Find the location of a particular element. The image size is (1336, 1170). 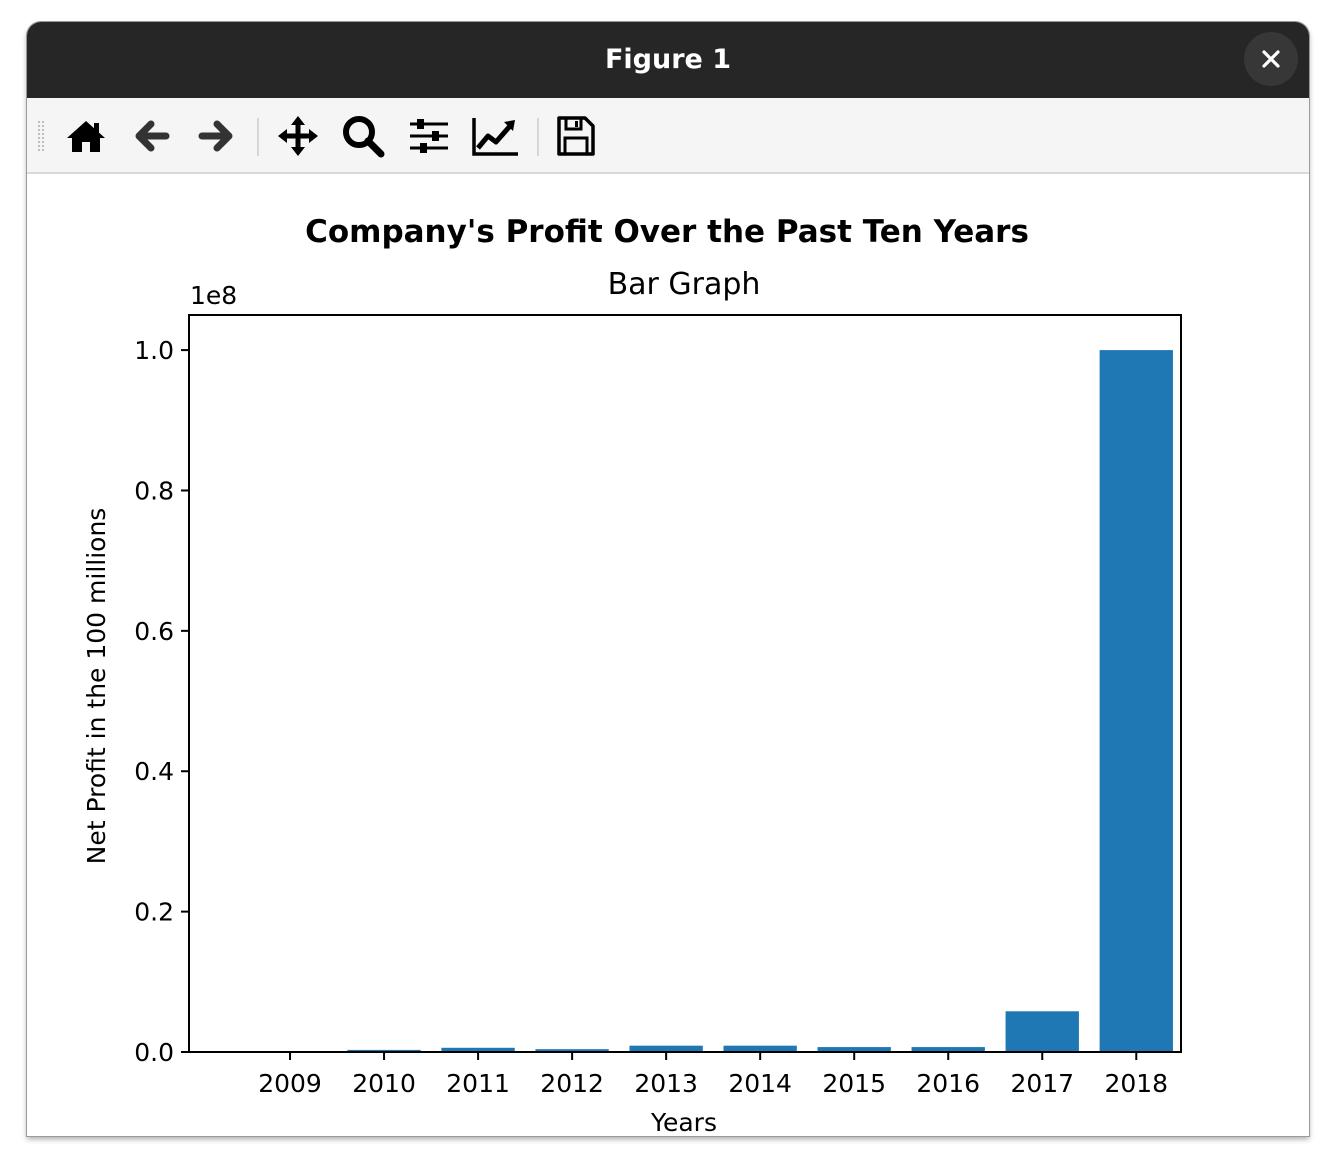

chart-title: Bar Graph is located at coordinates (684, 284).